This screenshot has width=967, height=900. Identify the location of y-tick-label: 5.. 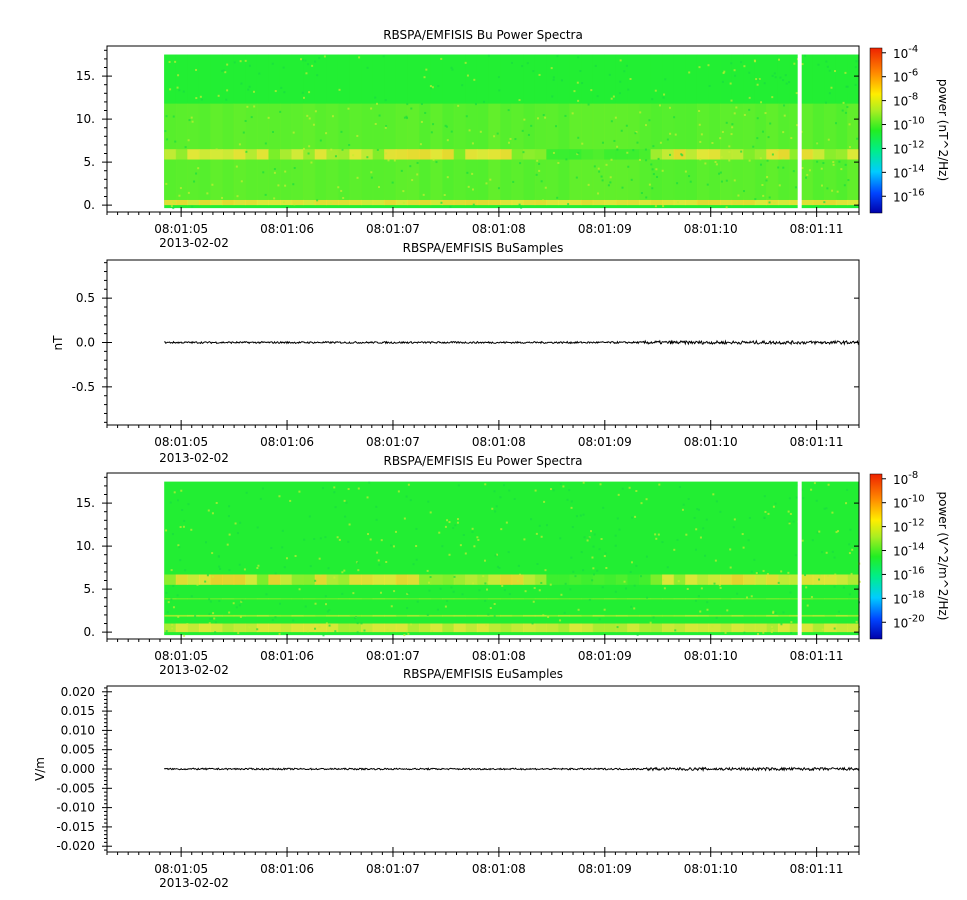
(89, 589).